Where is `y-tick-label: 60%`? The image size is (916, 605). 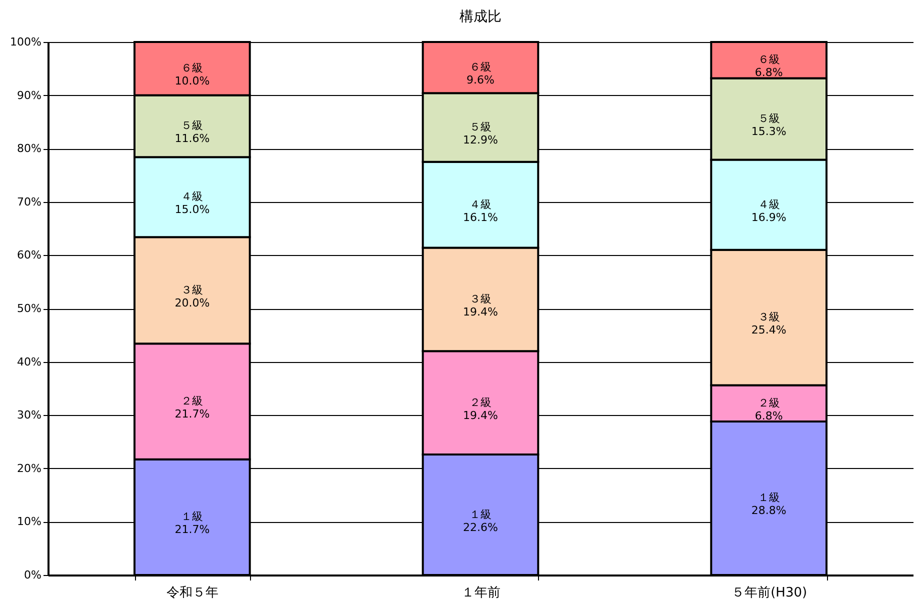 y-tick-label: 60% is located at coordinates (29, 255).